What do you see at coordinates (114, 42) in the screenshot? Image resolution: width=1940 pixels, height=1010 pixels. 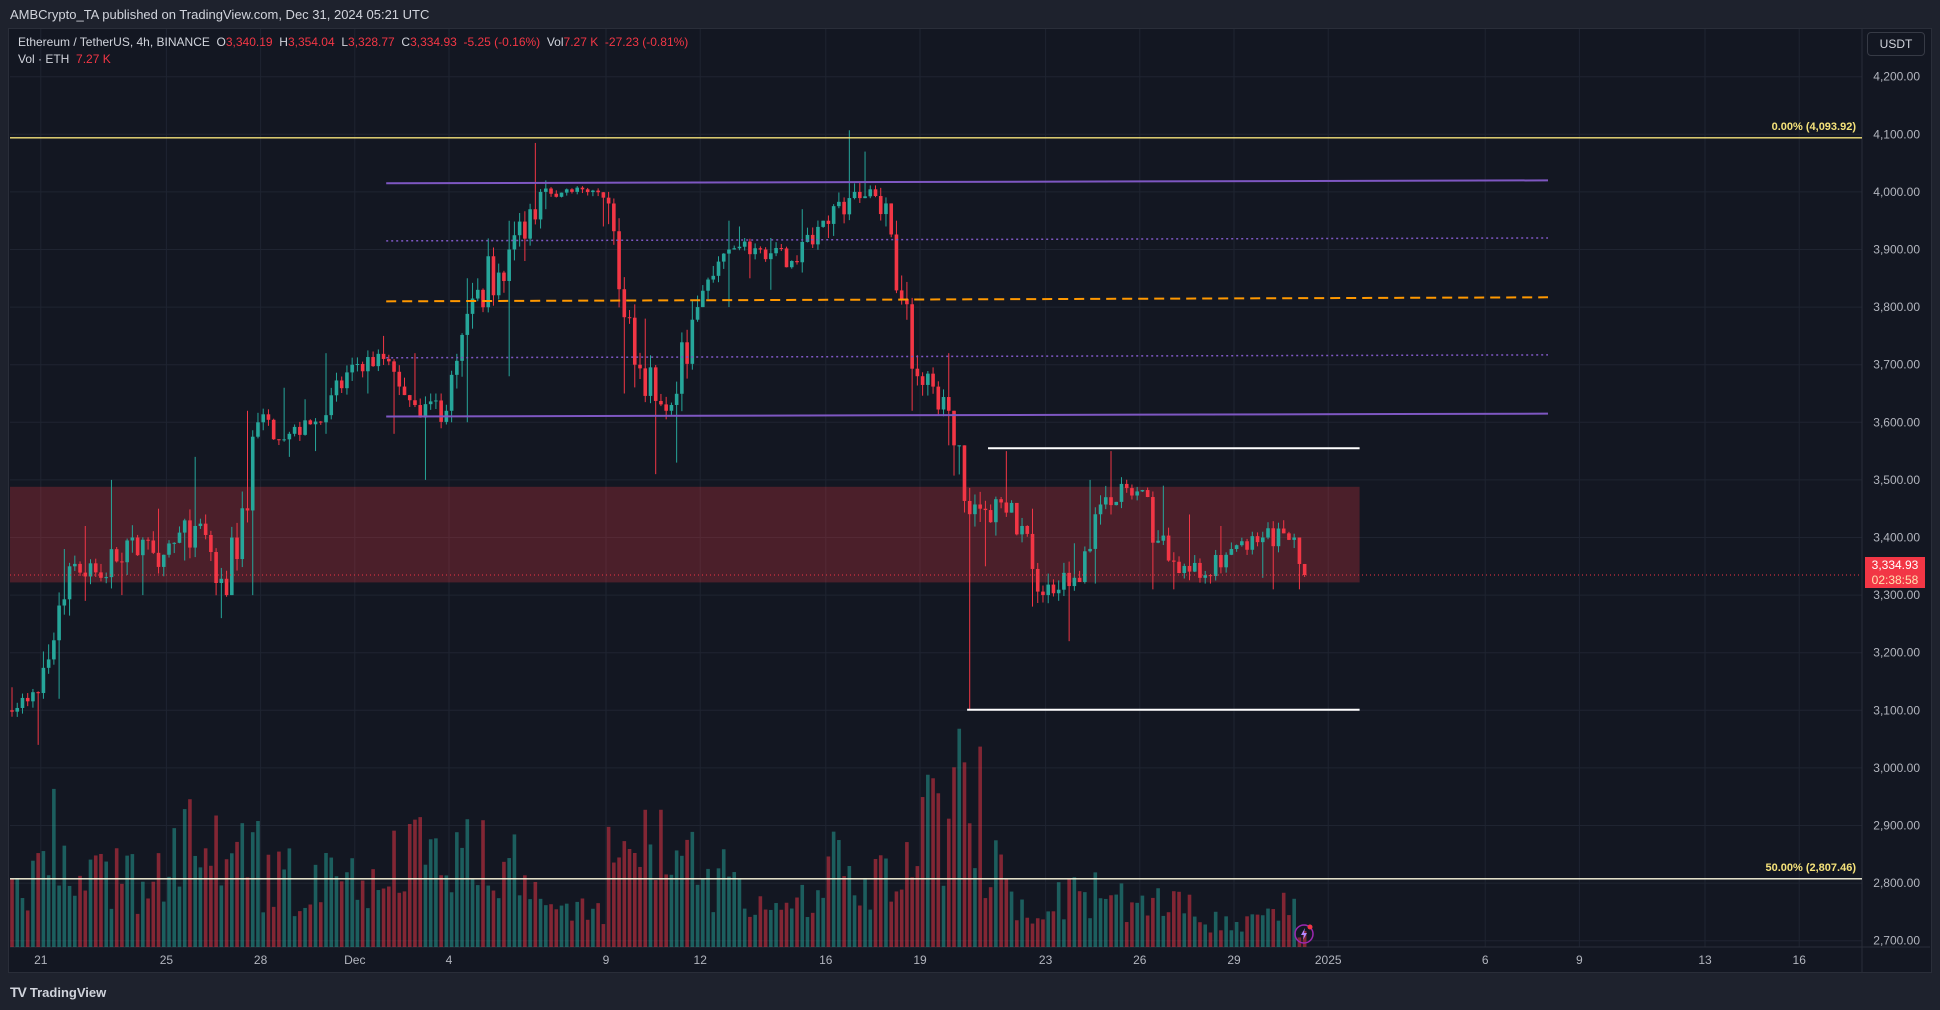 I see `symbol-name: Ethereum / TetherUS, 4h, BINANCE` at bounding box center [114, 42].